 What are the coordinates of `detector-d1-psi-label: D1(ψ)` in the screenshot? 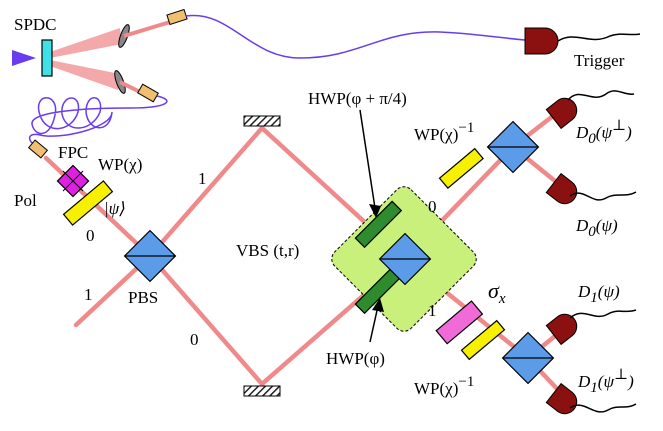 It's located at (598, 294).